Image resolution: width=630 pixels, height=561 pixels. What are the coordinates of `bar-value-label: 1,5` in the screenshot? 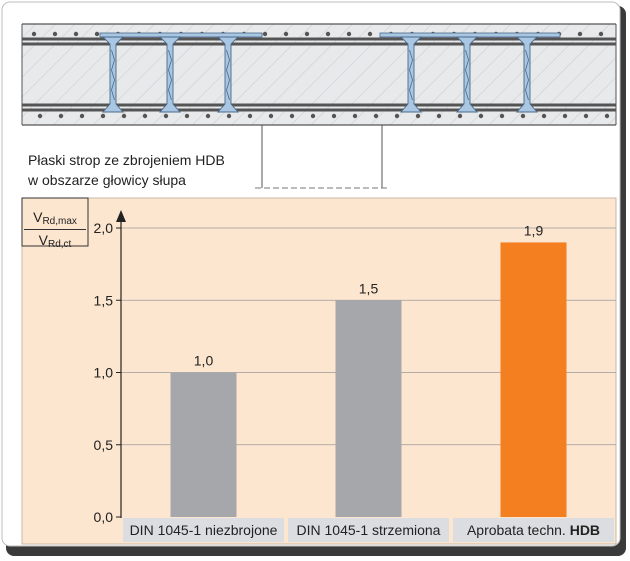 It's located at (369, 288).